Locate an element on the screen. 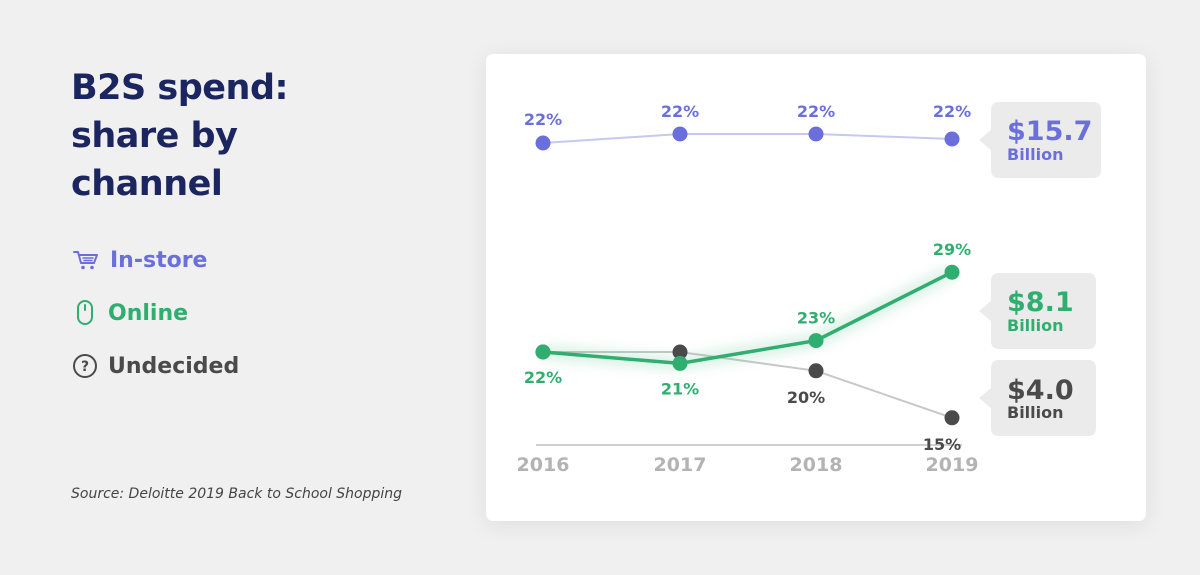 Image resolution: width=1200 pixels, height=575 pixels. series-glow-online is located at coordinates (748, 318).